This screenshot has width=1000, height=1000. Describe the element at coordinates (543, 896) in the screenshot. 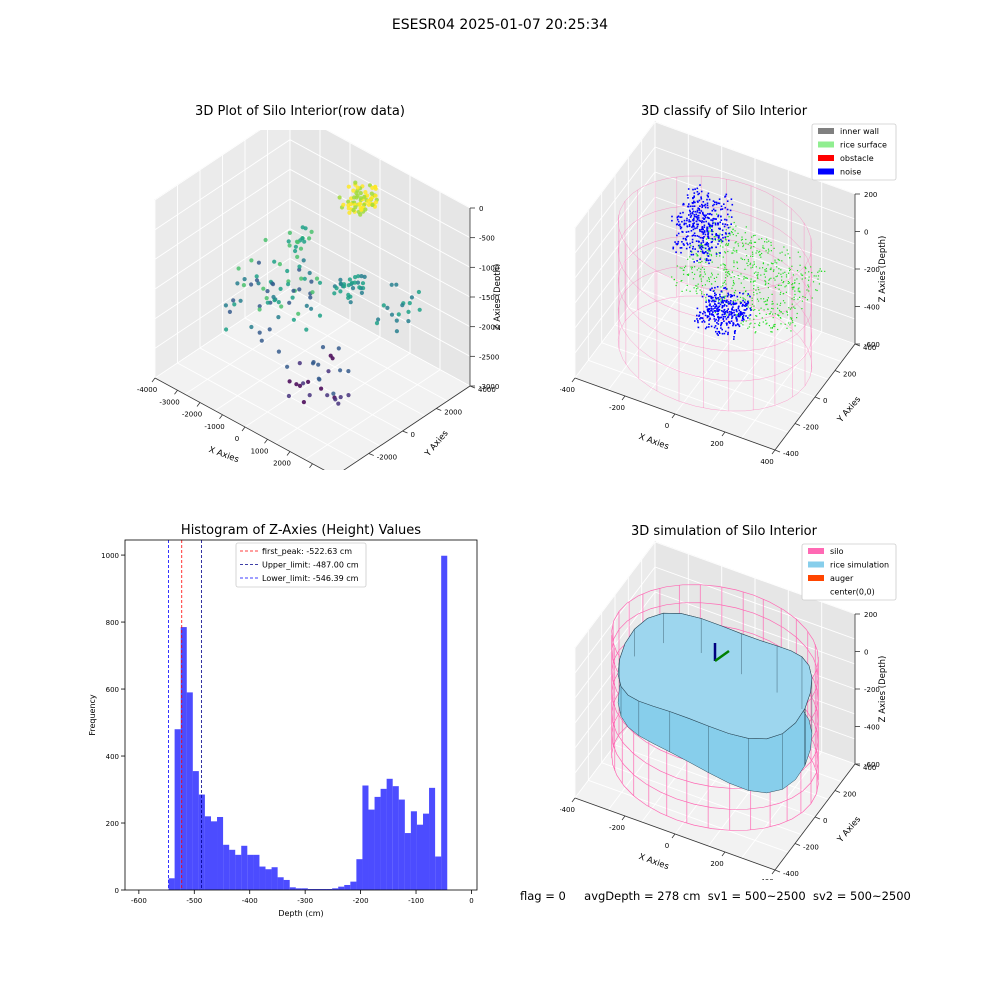

I see `flag-value: flag = 0` at that location.